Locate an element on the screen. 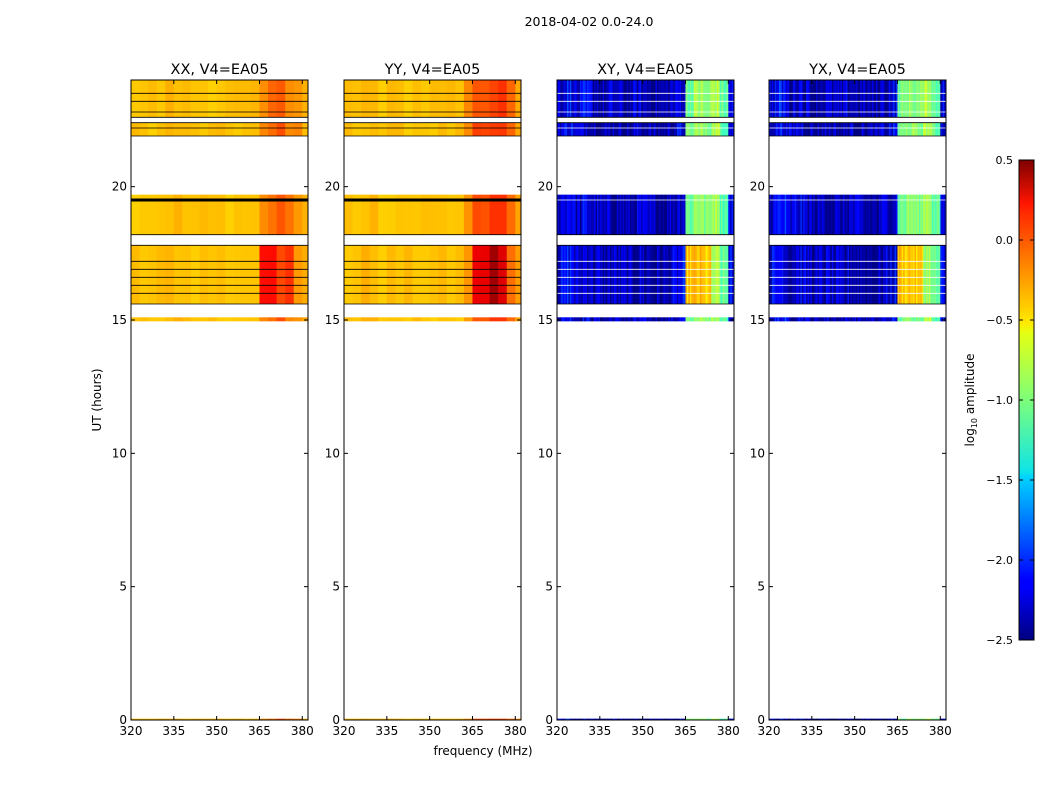 The image size is (1050, 800). panel-background is located at coordinates (645, 400).